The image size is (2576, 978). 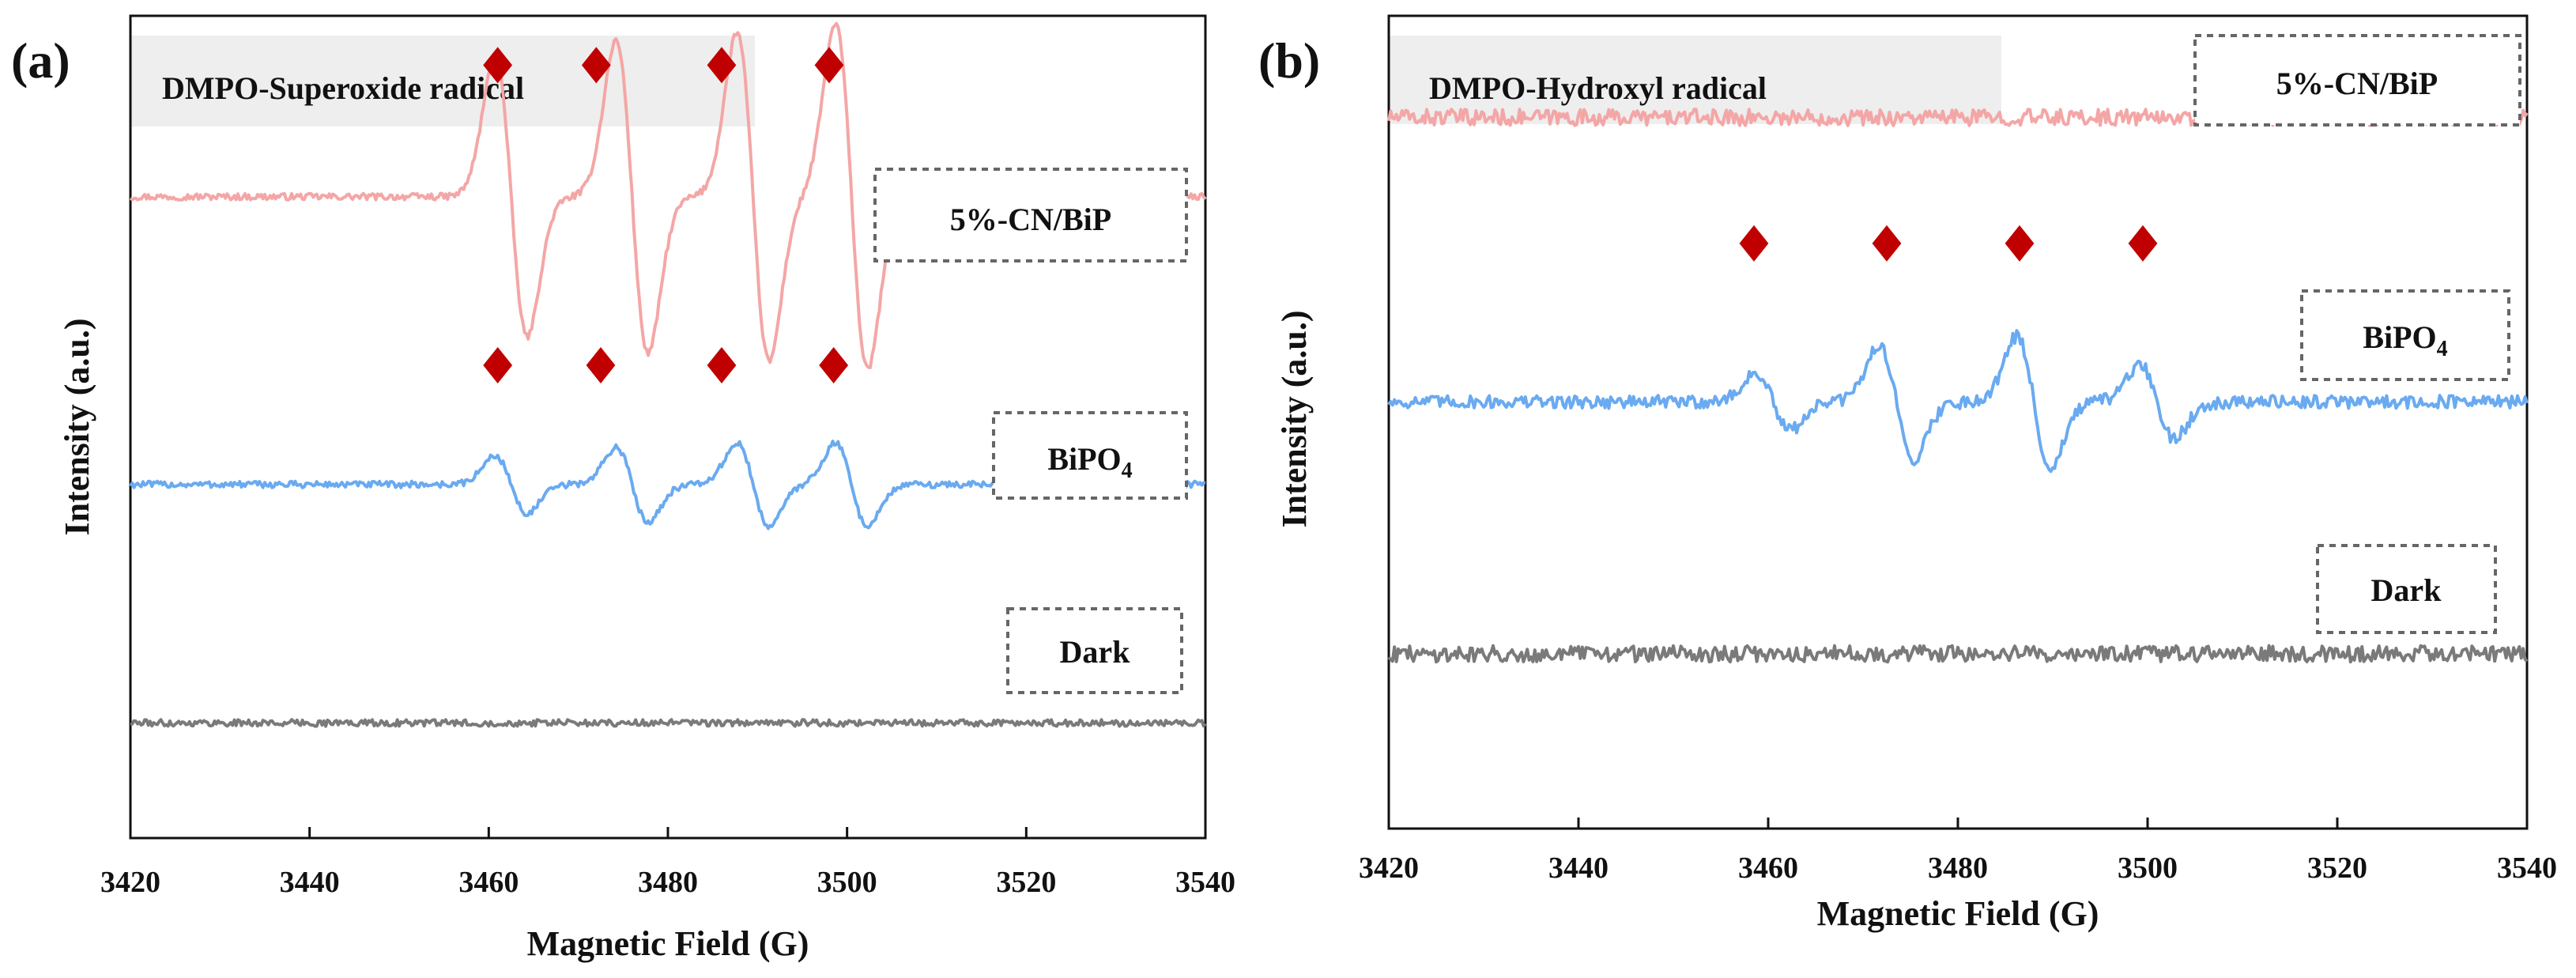 What do you see at coordinates (1958, 401) in the screenshot?
I see `series-line-bipo4` at bounding box center [1958, 401].